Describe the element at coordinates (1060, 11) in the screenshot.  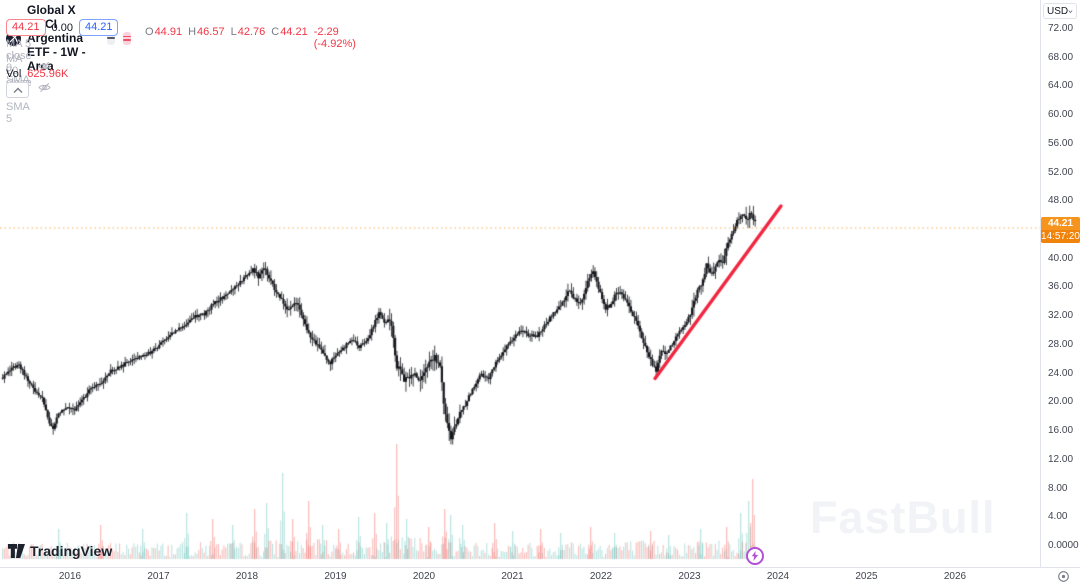
I see `currency-selector: USD` at that location.